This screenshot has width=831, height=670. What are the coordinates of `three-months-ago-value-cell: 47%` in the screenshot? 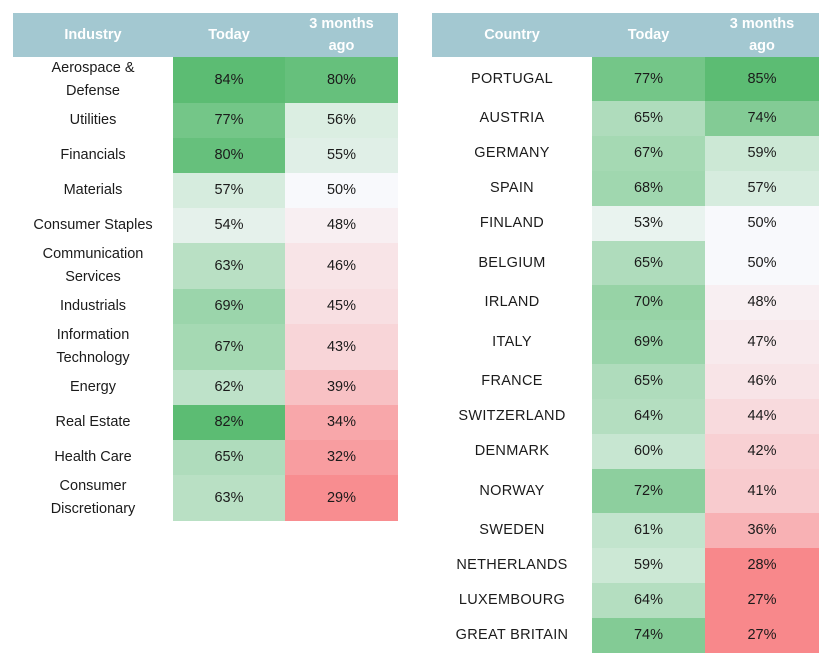 It's located at (762, 342).